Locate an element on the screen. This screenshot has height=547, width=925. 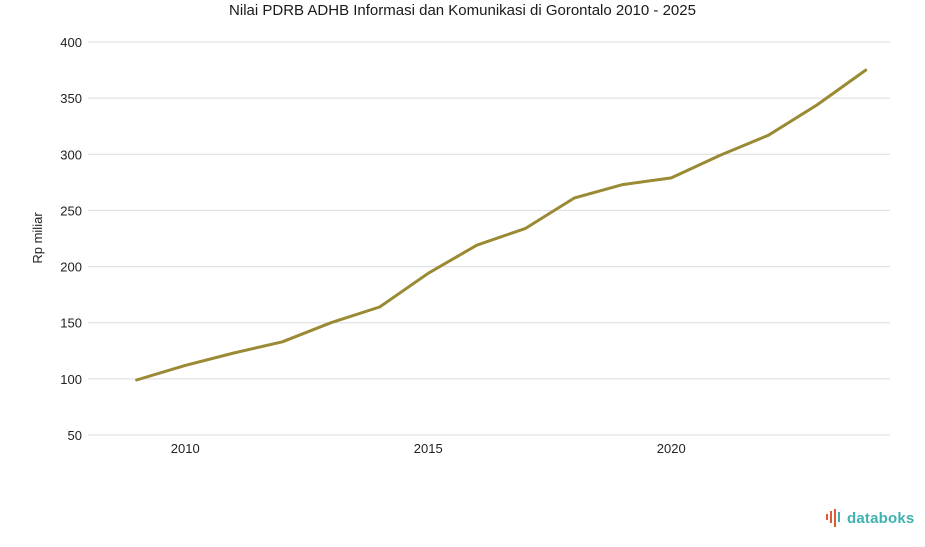
y-tick-label: 300 is located at coordinates (71, 154).